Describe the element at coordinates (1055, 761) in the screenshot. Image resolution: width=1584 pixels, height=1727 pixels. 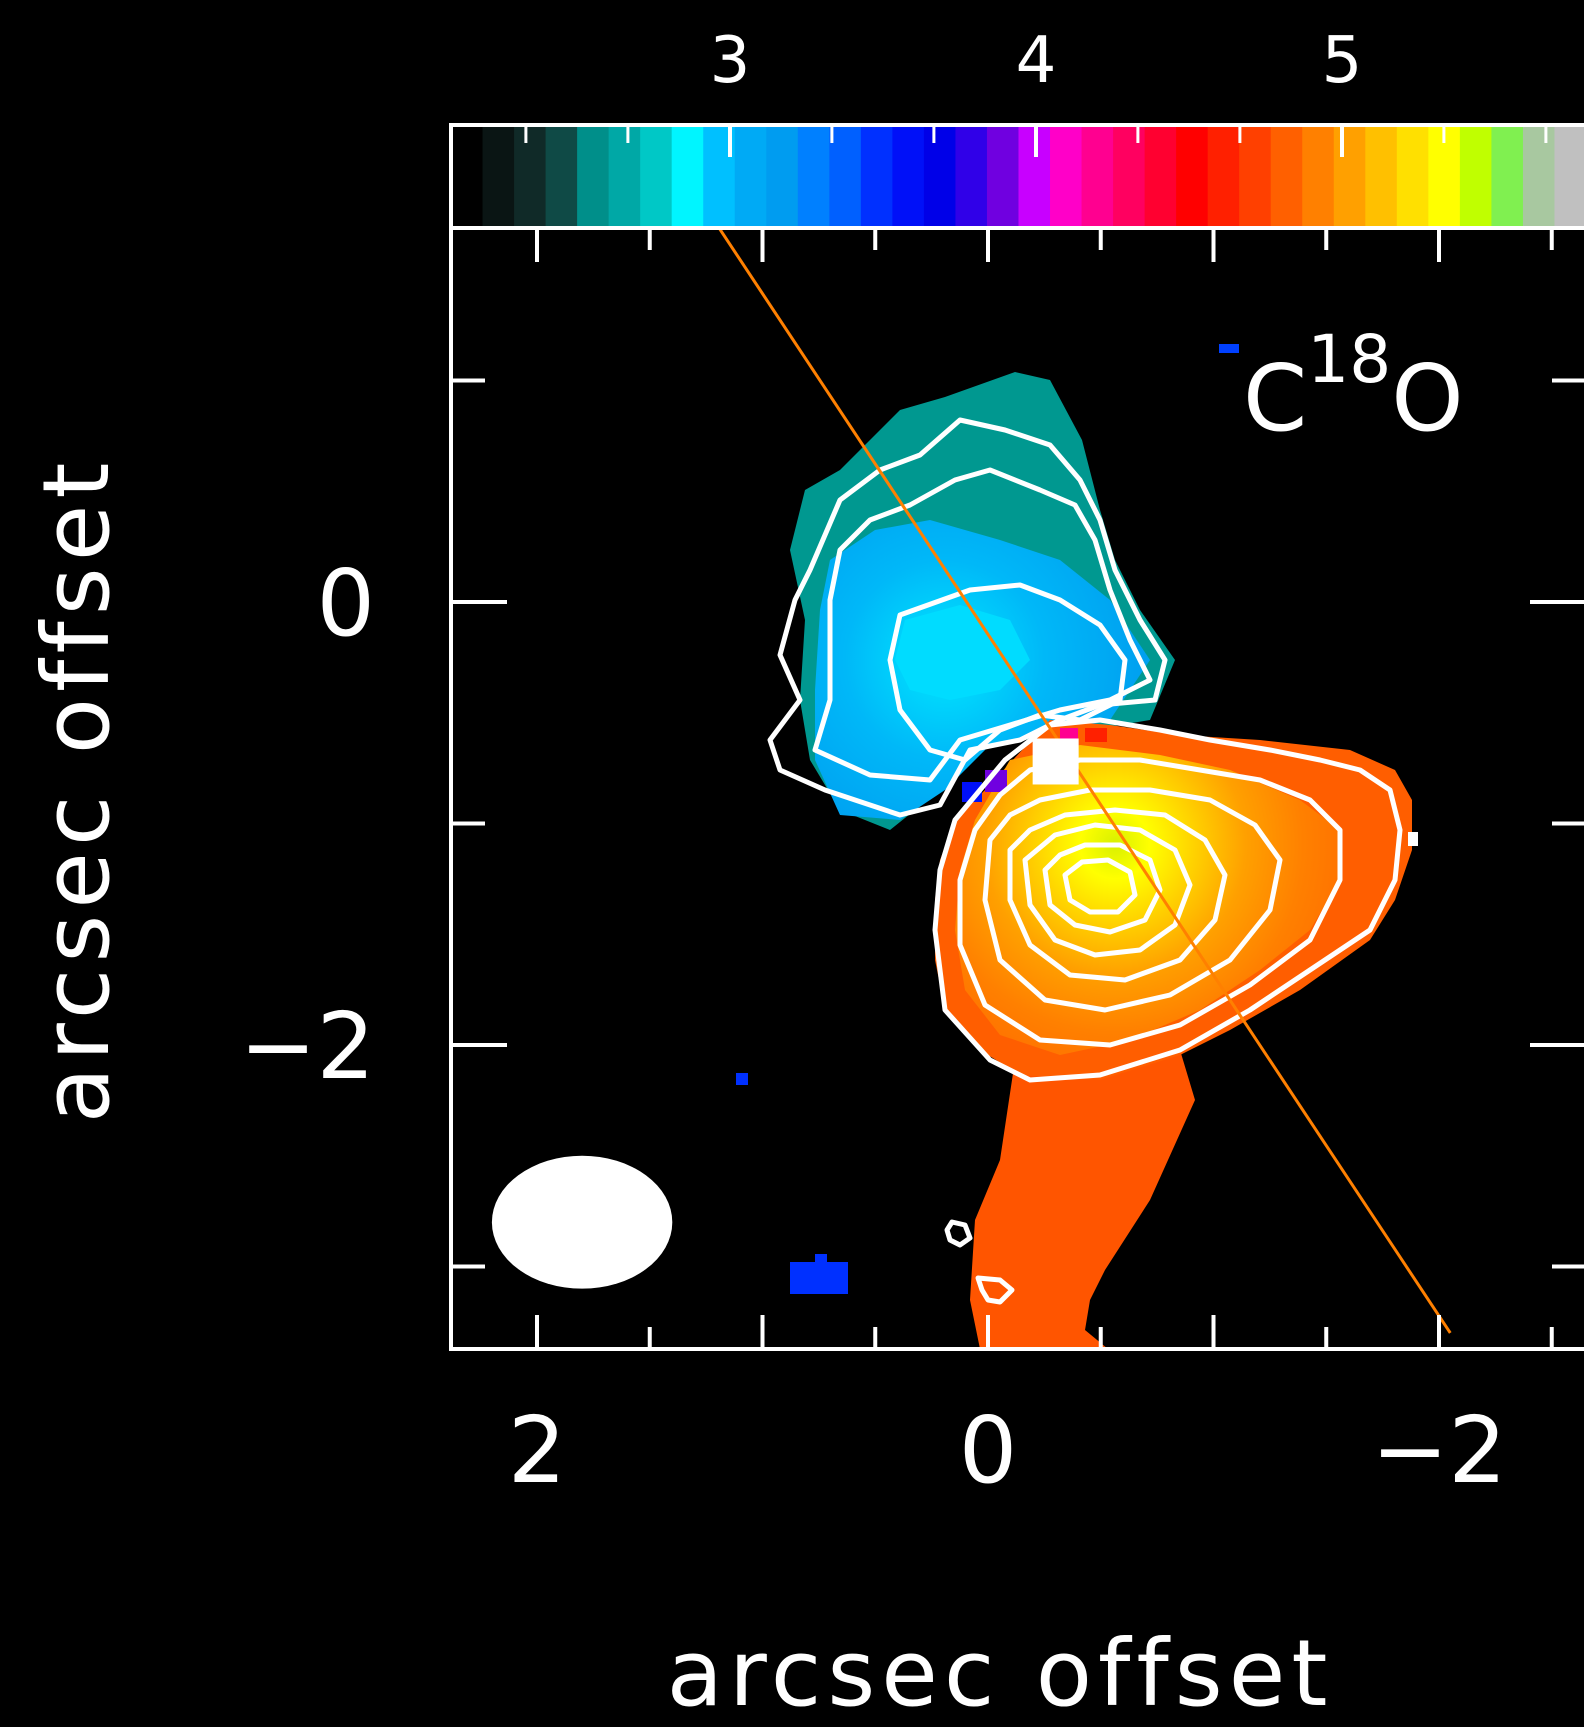
I see `source-marker` at that location.